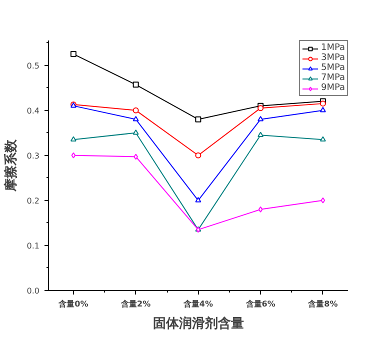 This screenshot has width=392, height=337. Describe the element at coordinates (33, 65) in the screenshot. I see `y-tick-label: 0.5` at that location.